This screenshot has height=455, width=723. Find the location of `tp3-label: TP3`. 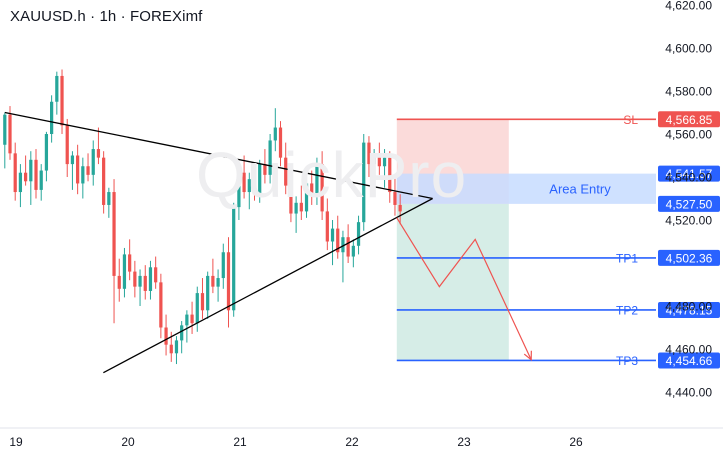

tp3-label: TP3 is located at coordinates (627, 361).